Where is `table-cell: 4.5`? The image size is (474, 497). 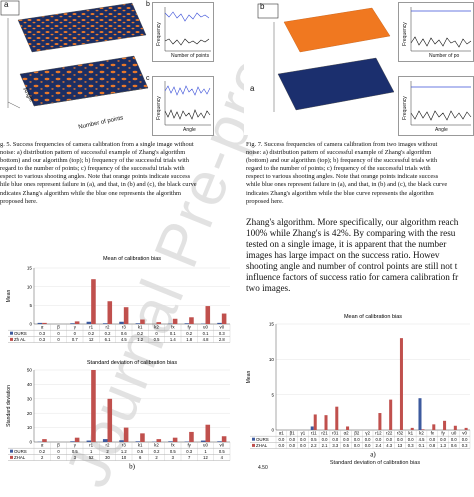 table-cell: 4.5 is located at coordinates (422, 439).